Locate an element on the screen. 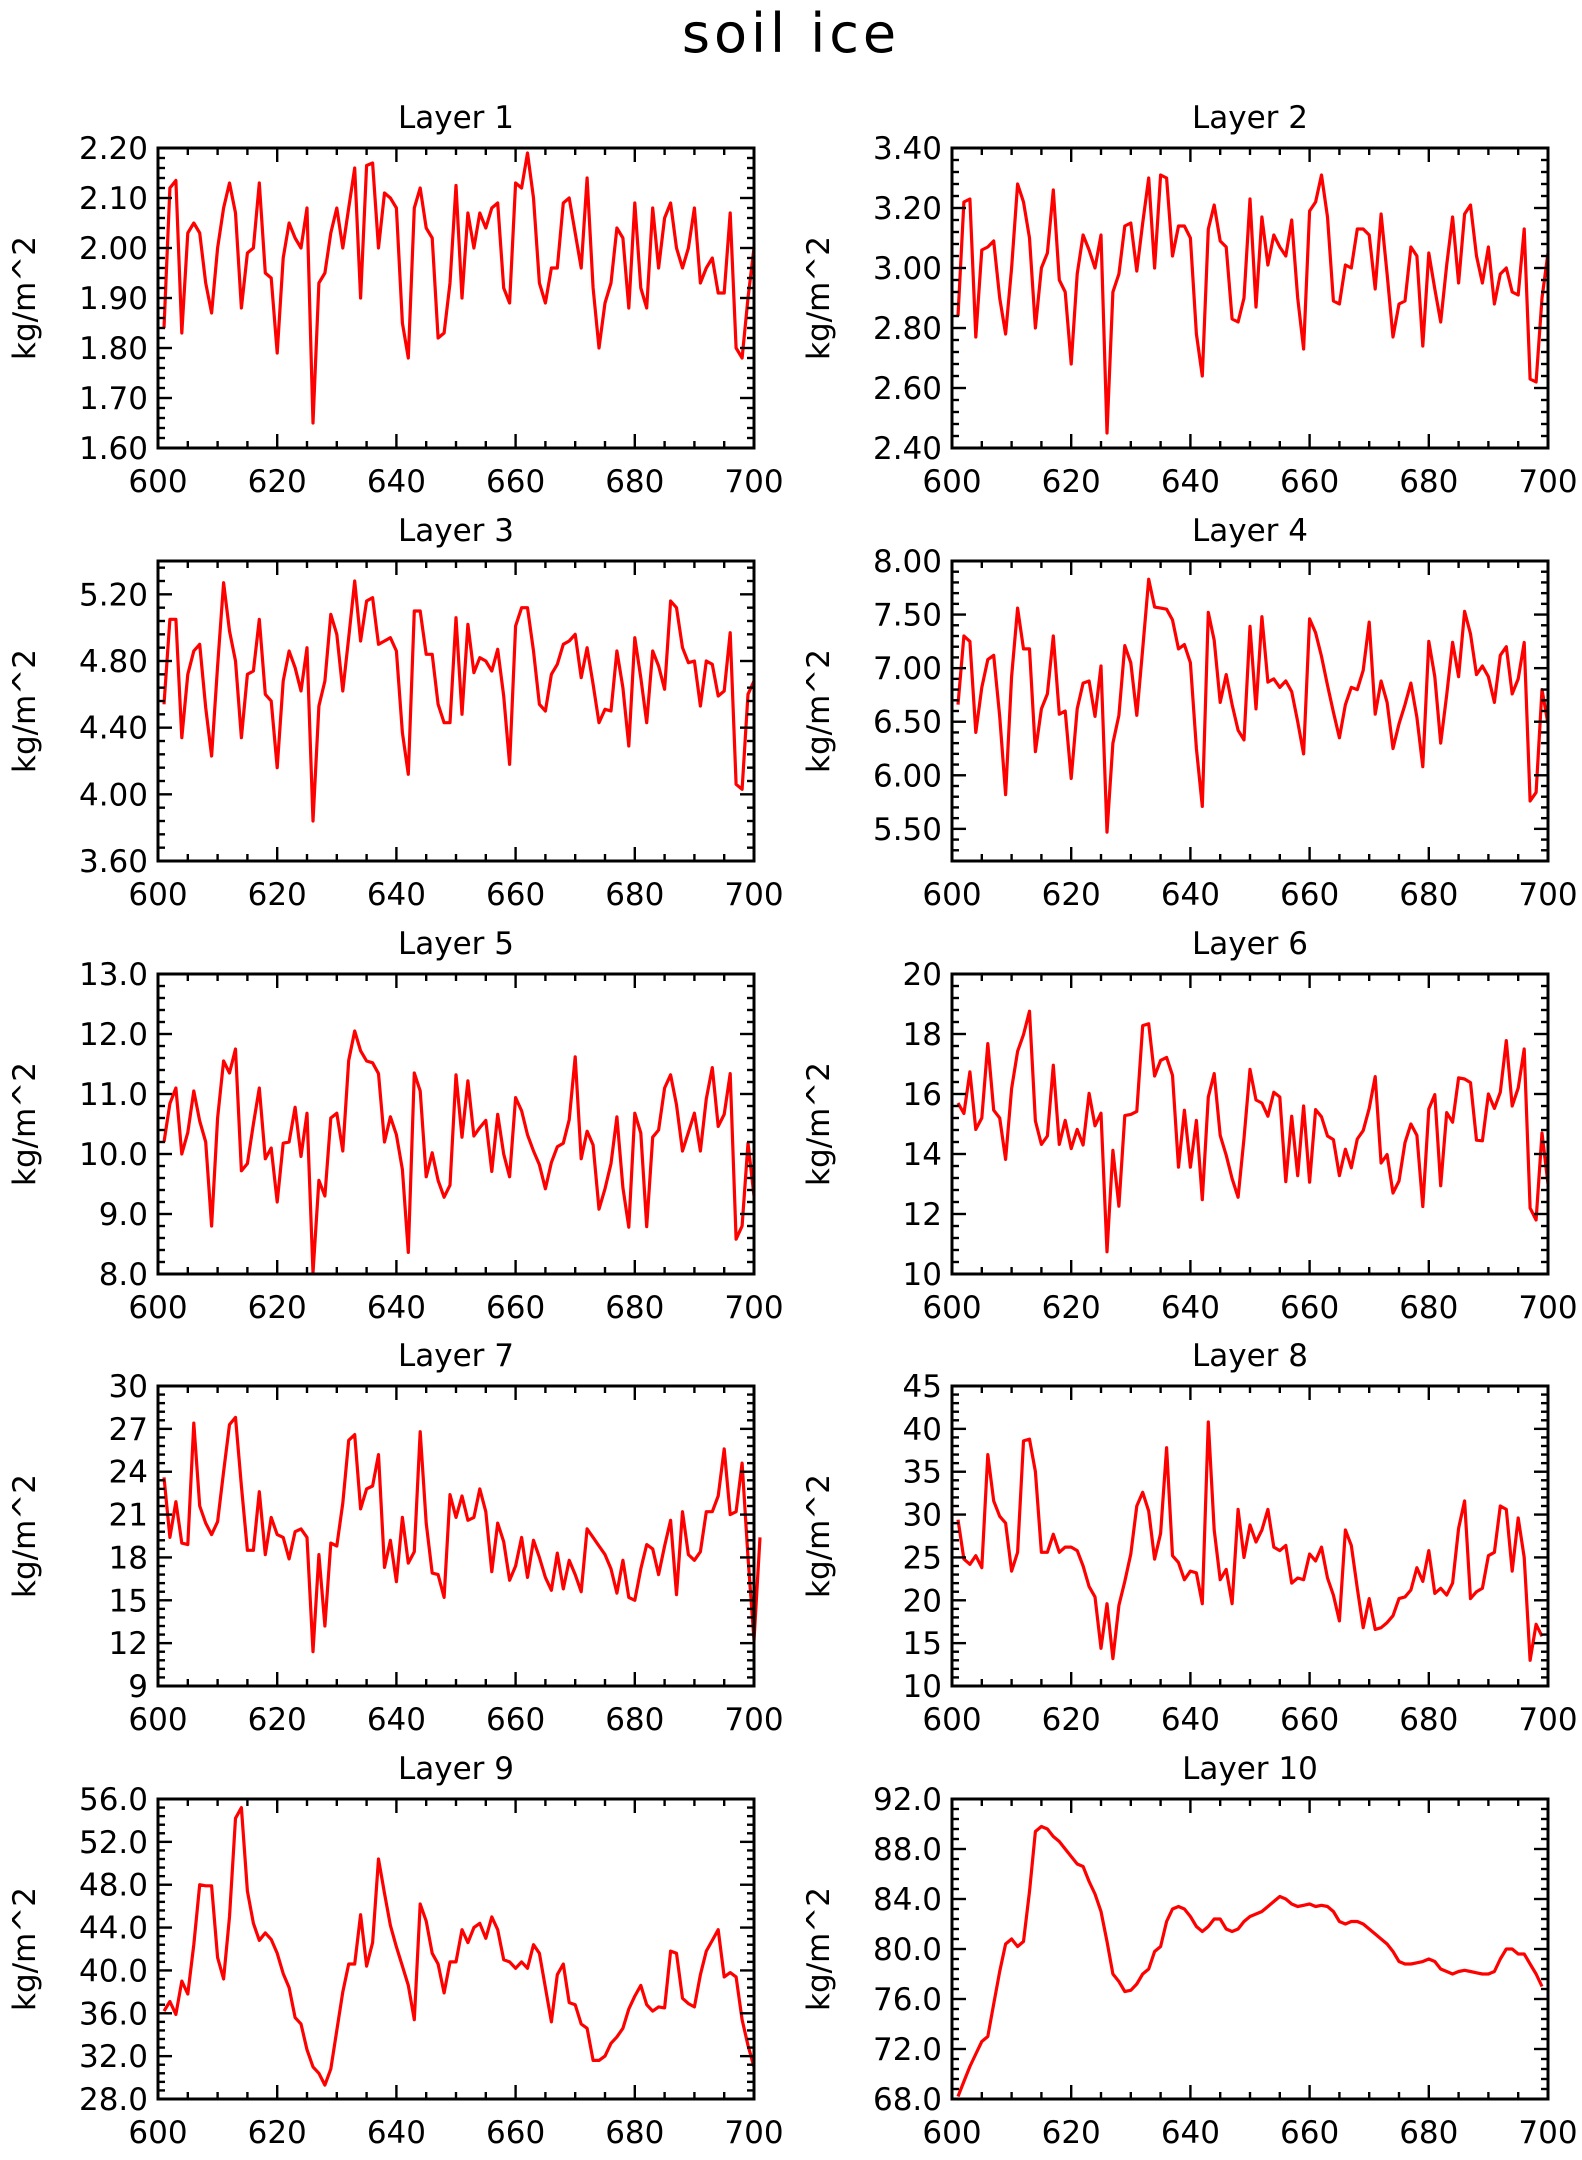 This screenshot has width=1582, height=2160. y-tick-label: 88.0 is located at coordinates (907, 1850).